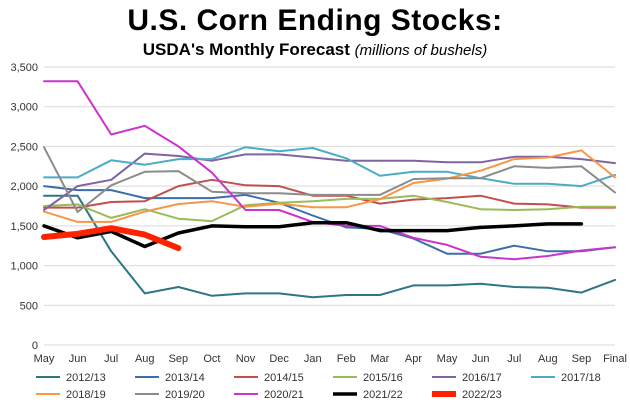 The width and height of the screenshot is (630, 411). What do you see at coordinates (379, 359) in the screenshot?
I see `x-tick-label: Mar` at bounding box center [379, 359].